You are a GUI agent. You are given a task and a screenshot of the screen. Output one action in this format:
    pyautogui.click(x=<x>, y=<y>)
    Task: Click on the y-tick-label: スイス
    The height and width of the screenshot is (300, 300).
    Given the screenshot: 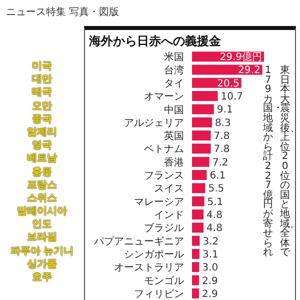 What is the action you would take?
    pyautogui.click(x=169, y=189)
    